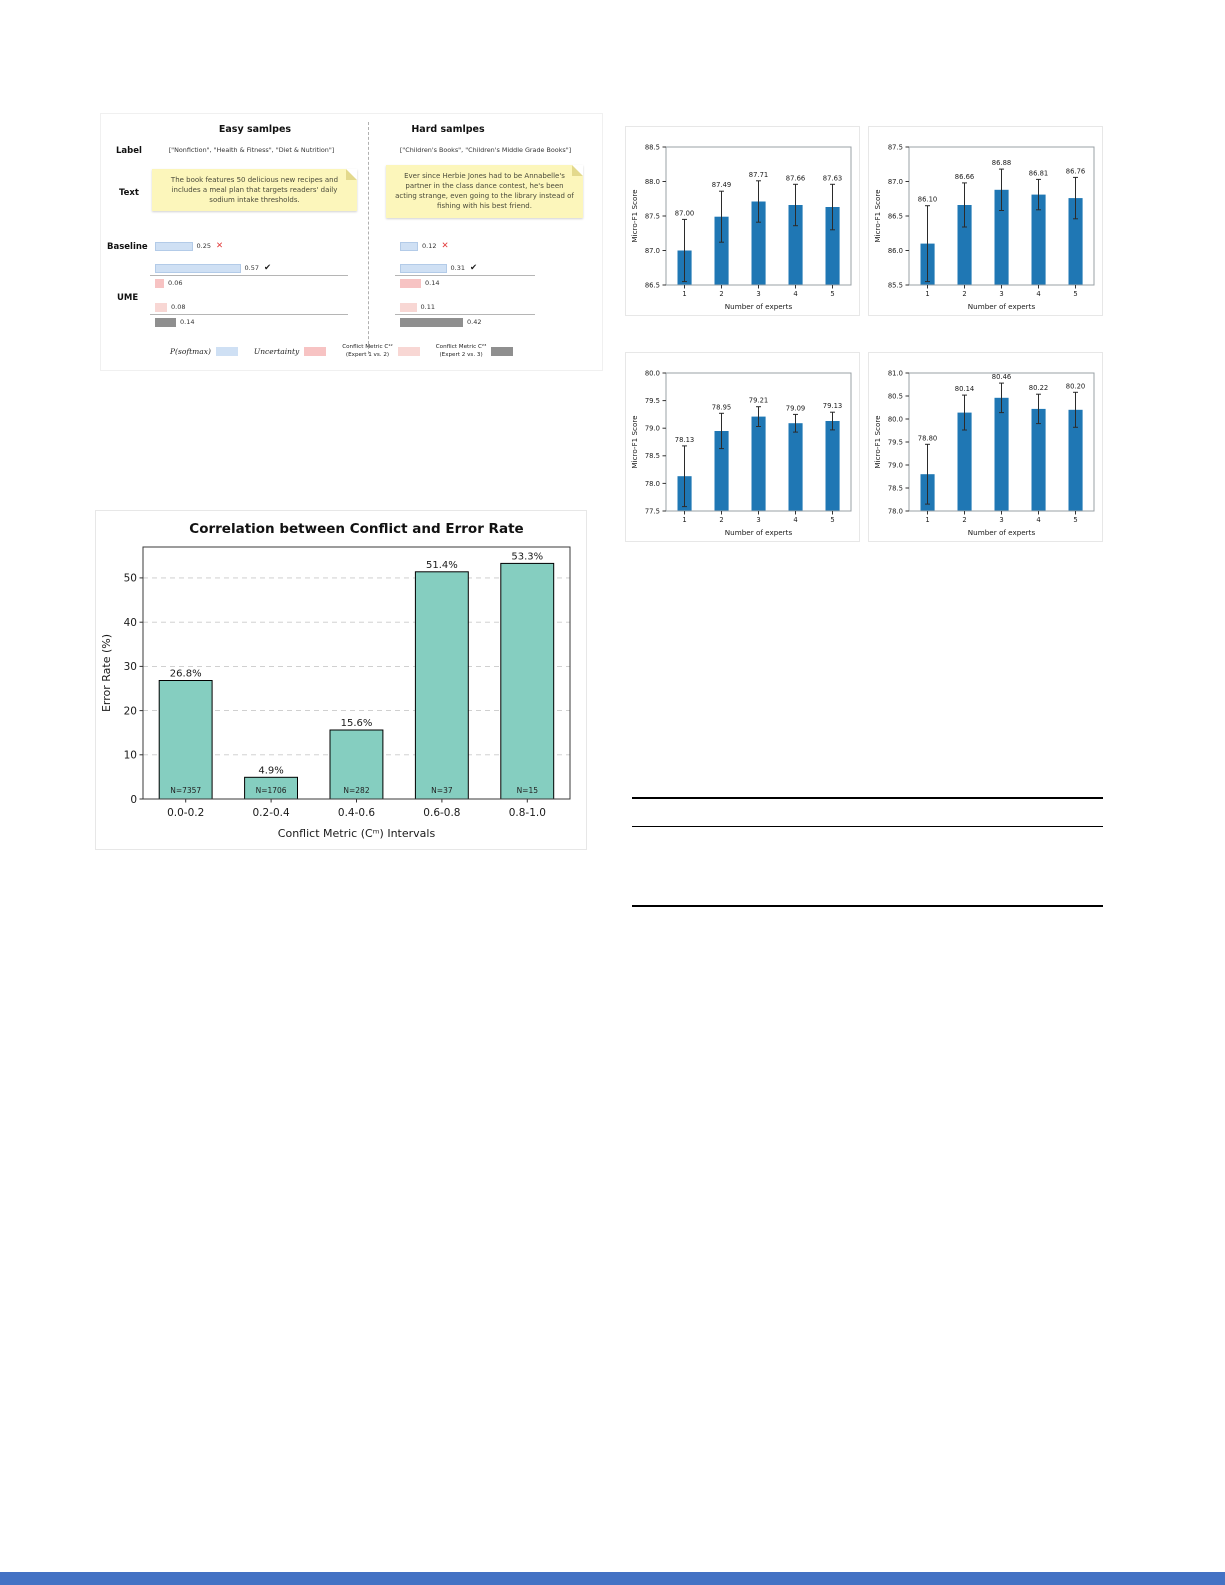  Describe the element at coordinates (356, 790) in the screenshot. I see `bar-n-label: N=282` at that location.